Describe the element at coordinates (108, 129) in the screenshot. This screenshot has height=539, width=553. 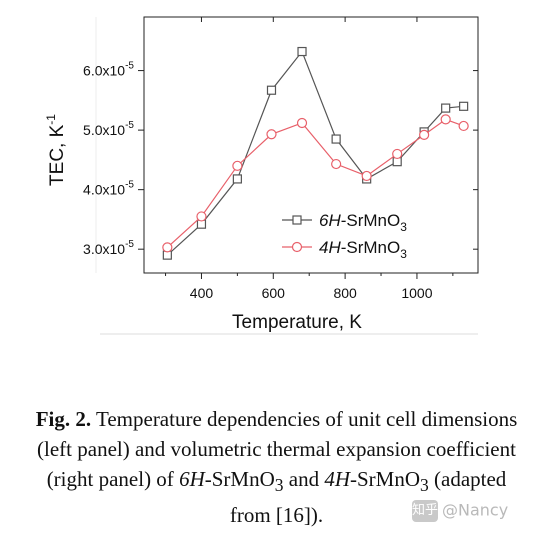
I see `y-tick-label: 5.0x10⁻⁵` at that location.